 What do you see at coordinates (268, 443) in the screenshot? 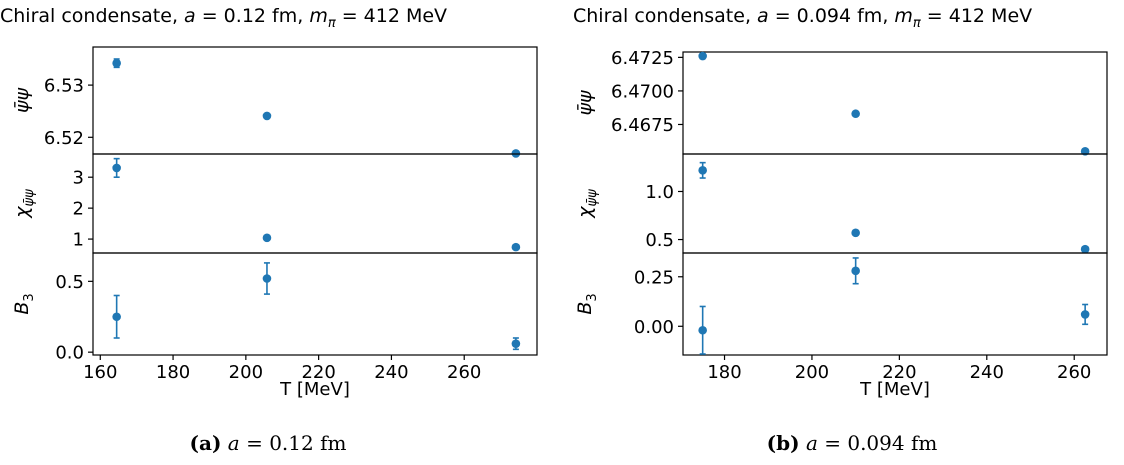
I see `subfigure-caption: (a) a = 0.12 fm` at bounding box center [268, 443].